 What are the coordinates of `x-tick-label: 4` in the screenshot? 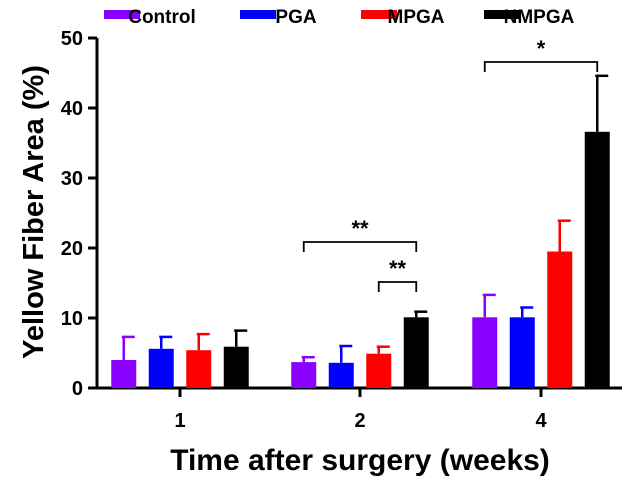 It's located at (541, 421).